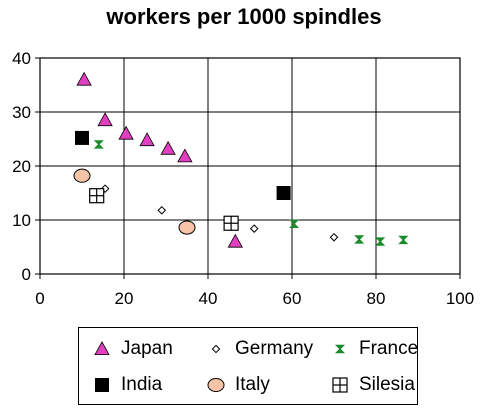 The width and height of the screenshot is (488, 410). Describe the element at coordinates (208, 298) in the screenshot. I see `x-tick-label: 40` at that location.